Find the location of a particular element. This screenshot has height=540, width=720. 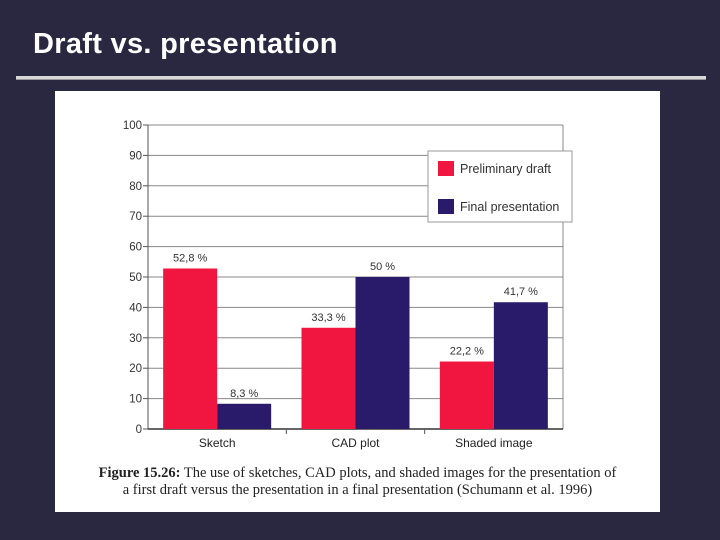

y-tick-label: 90 is located at coordinates (135, 156).